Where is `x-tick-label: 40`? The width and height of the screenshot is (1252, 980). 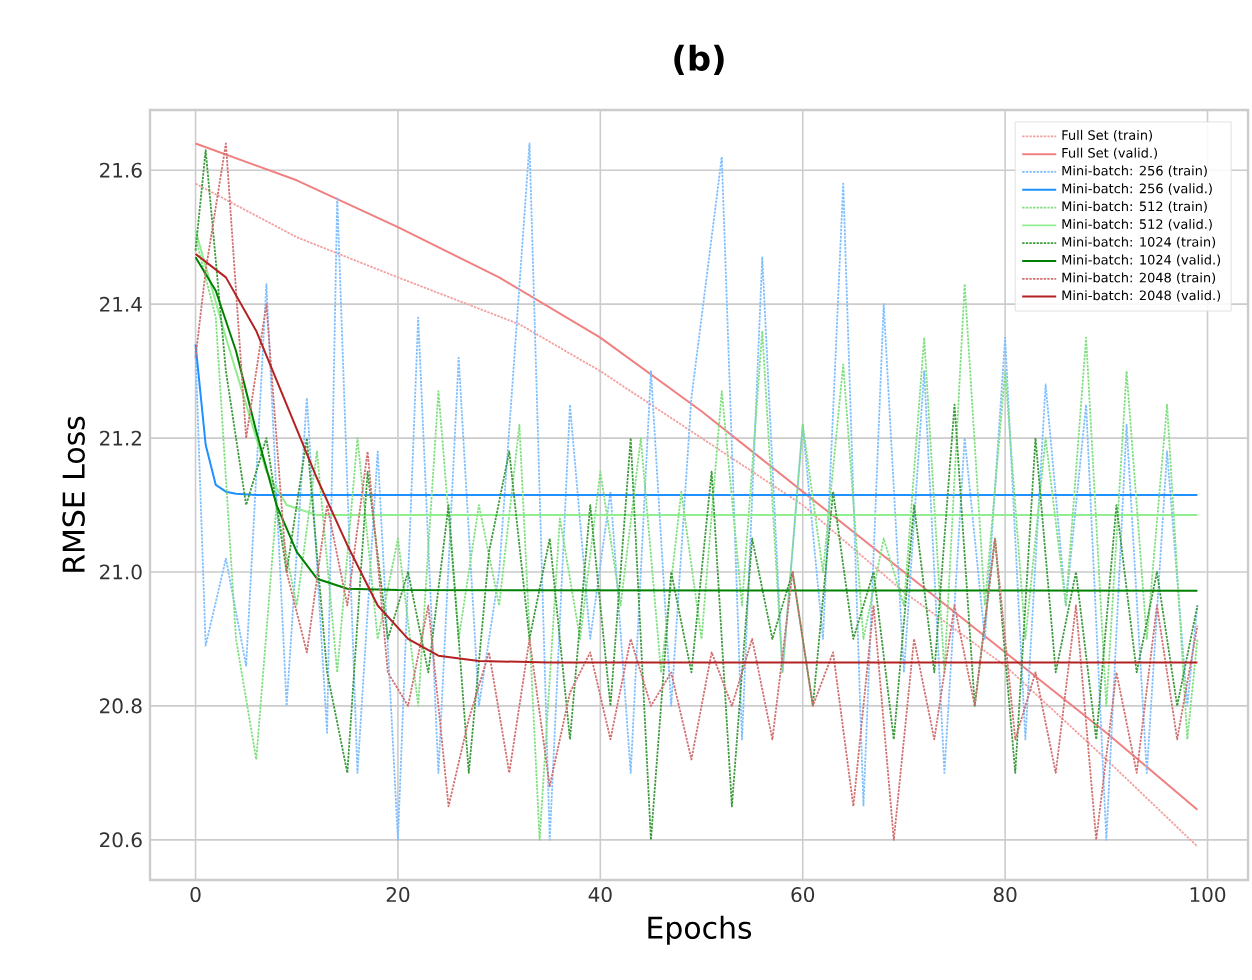 x-tick-label: 40 is located at coordinates (600, 895).